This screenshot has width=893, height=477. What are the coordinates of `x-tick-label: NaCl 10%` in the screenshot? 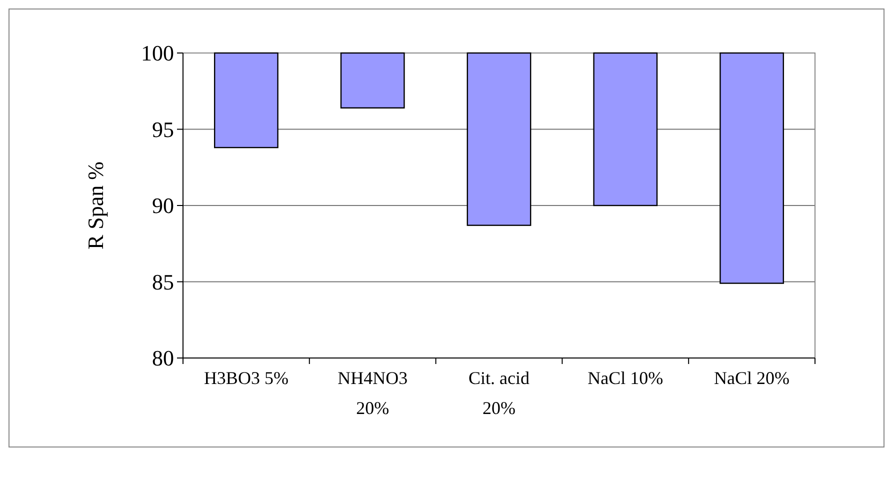 It's located at (626, 378).